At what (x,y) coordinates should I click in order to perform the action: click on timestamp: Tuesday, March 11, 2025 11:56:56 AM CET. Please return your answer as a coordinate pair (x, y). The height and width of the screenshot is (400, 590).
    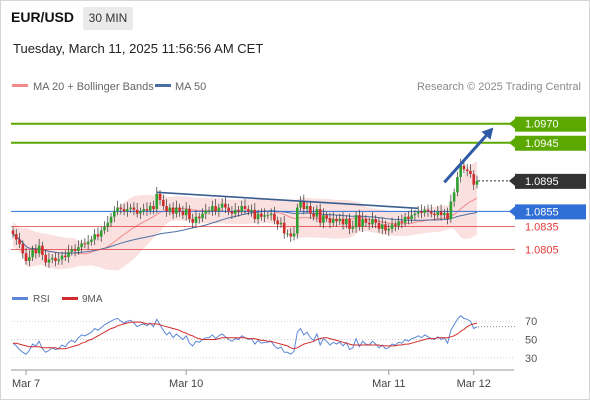
    Looking at the image, I should click on (138, 48).